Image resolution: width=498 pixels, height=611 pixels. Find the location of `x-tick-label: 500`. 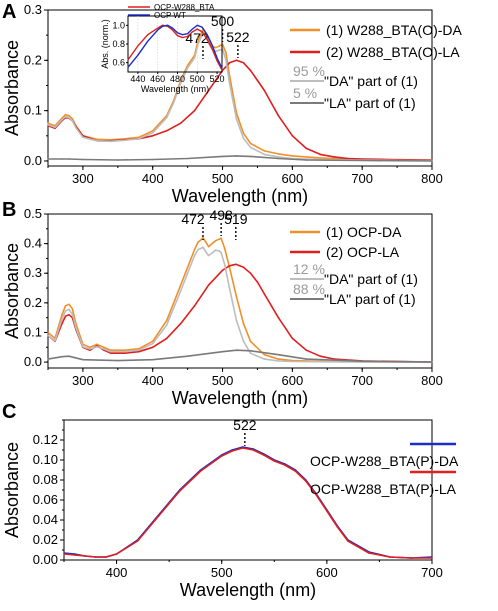

x-tick-label: 500 is located at coordinates (223, 178).